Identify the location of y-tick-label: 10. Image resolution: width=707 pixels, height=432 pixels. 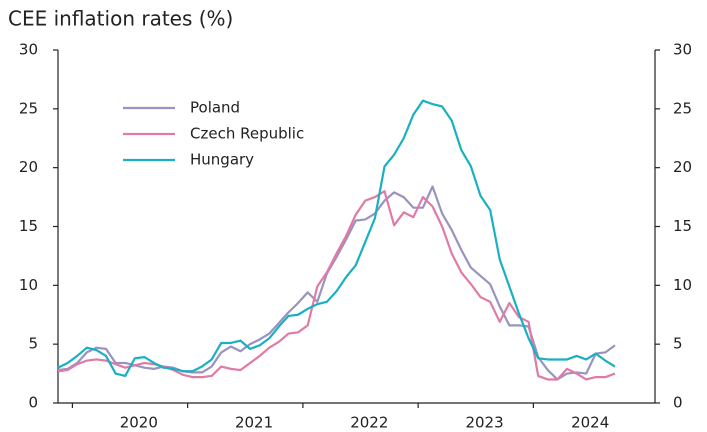
(28, 285).